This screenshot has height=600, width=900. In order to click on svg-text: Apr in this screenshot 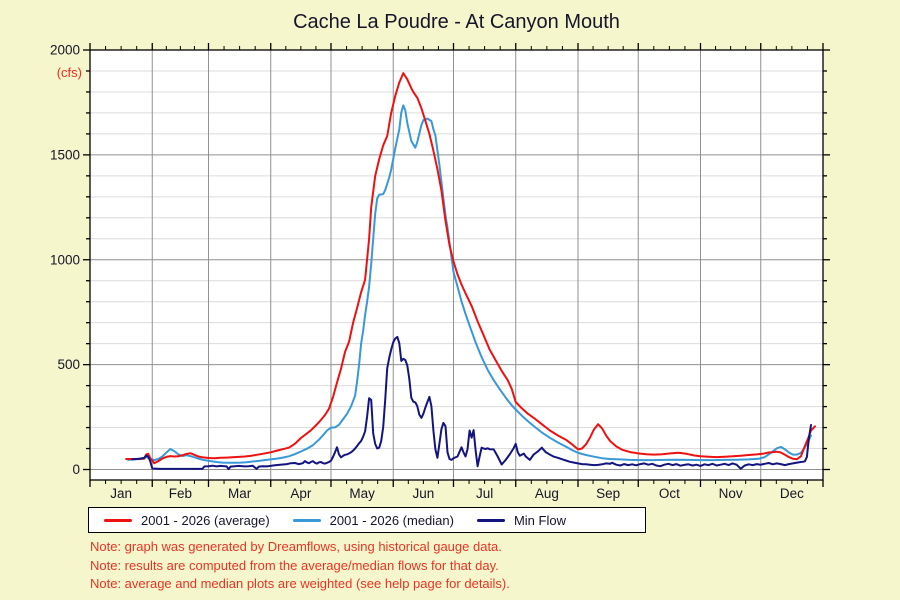, I will do `click(301, 493)`.